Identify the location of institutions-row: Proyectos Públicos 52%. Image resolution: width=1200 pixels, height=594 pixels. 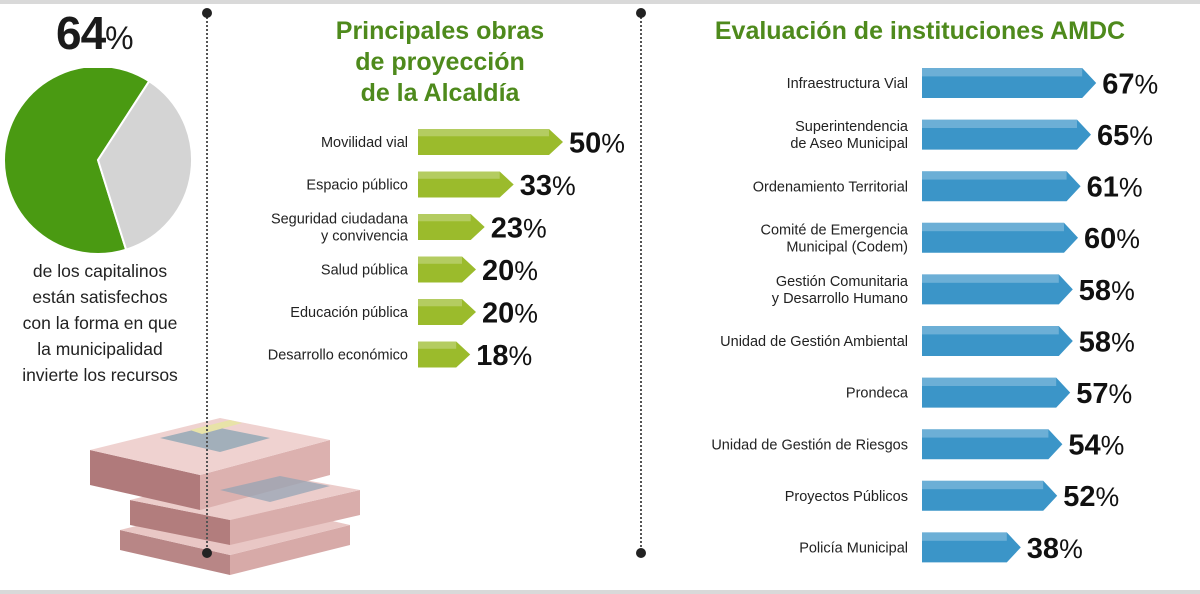
(952, 496).